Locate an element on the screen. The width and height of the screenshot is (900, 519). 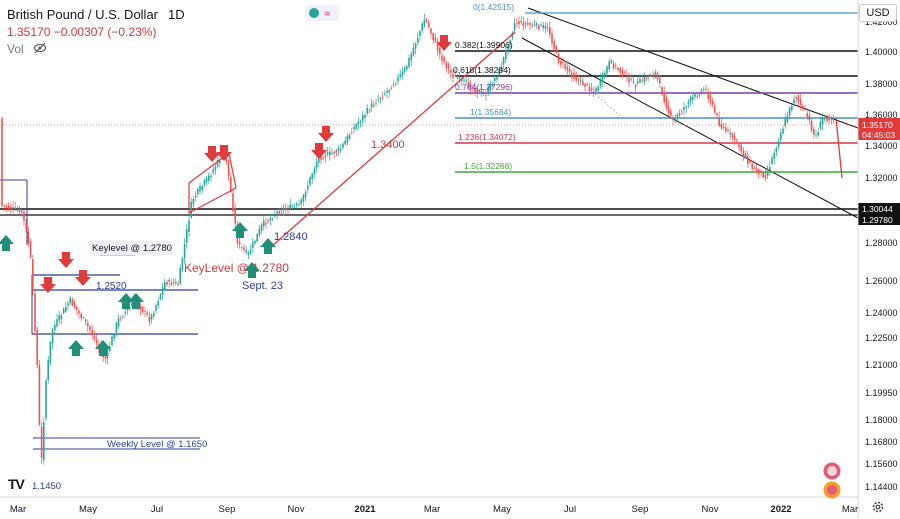
level-label-13400: 1.3400 is located at coordinates (388, 145).